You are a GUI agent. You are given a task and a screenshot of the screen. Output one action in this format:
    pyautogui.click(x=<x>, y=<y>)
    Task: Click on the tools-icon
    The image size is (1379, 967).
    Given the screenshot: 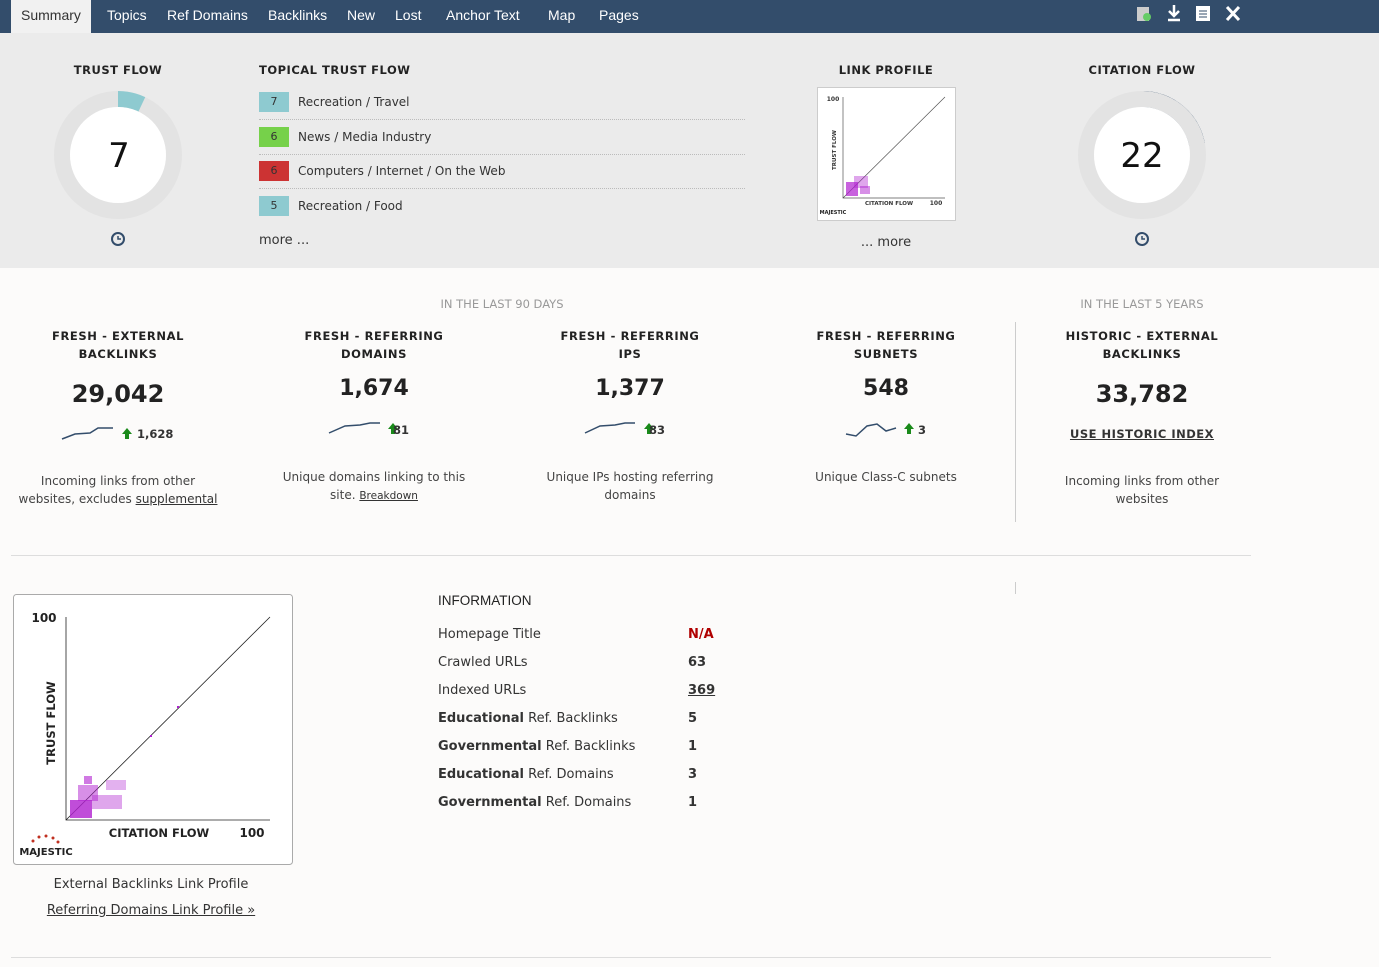 What is the action you would take?
    pyautogui.click(x=1233, y=13)
    